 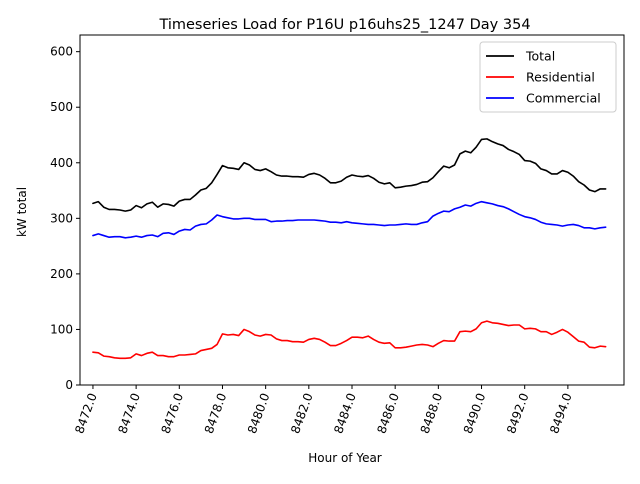 What do you see at coordinates (345, 458) in the screenshot?
I see `x-axis-label: Hour of Year` at bounding box center [345, 458].